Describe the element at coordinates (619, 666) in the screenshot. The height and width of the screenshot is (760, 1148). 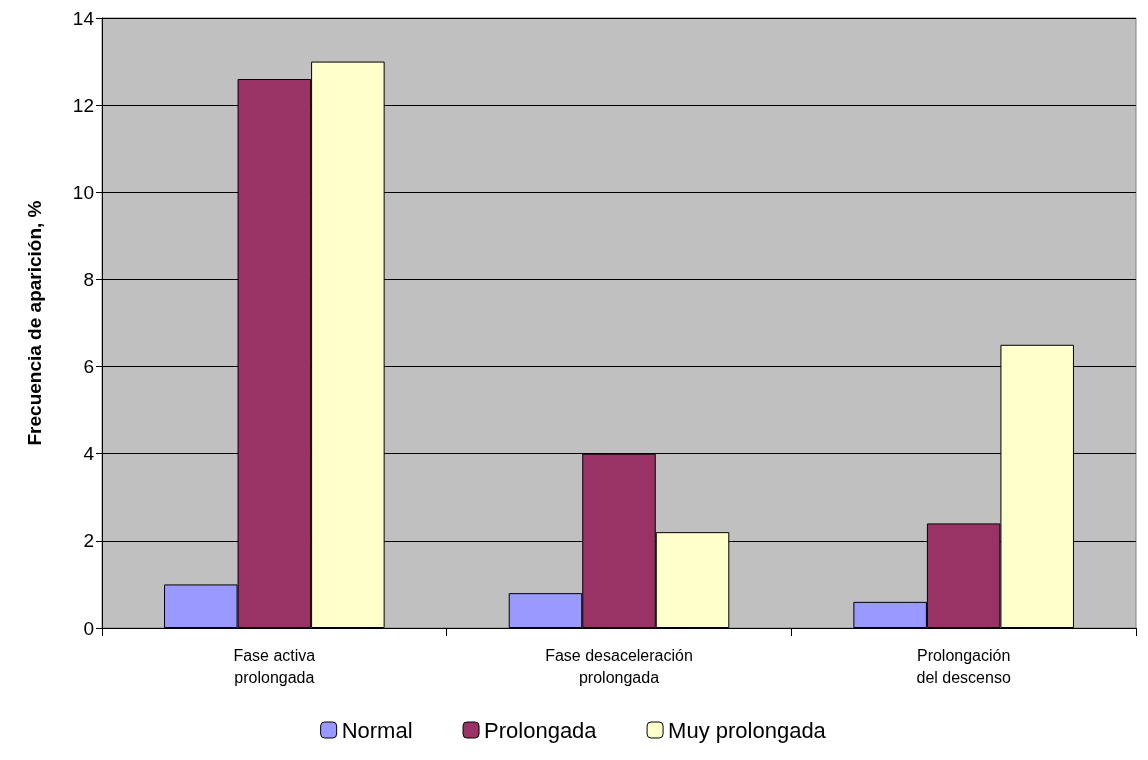
I see `x-tick-label: Fase desaceleración prolongada` at that location.